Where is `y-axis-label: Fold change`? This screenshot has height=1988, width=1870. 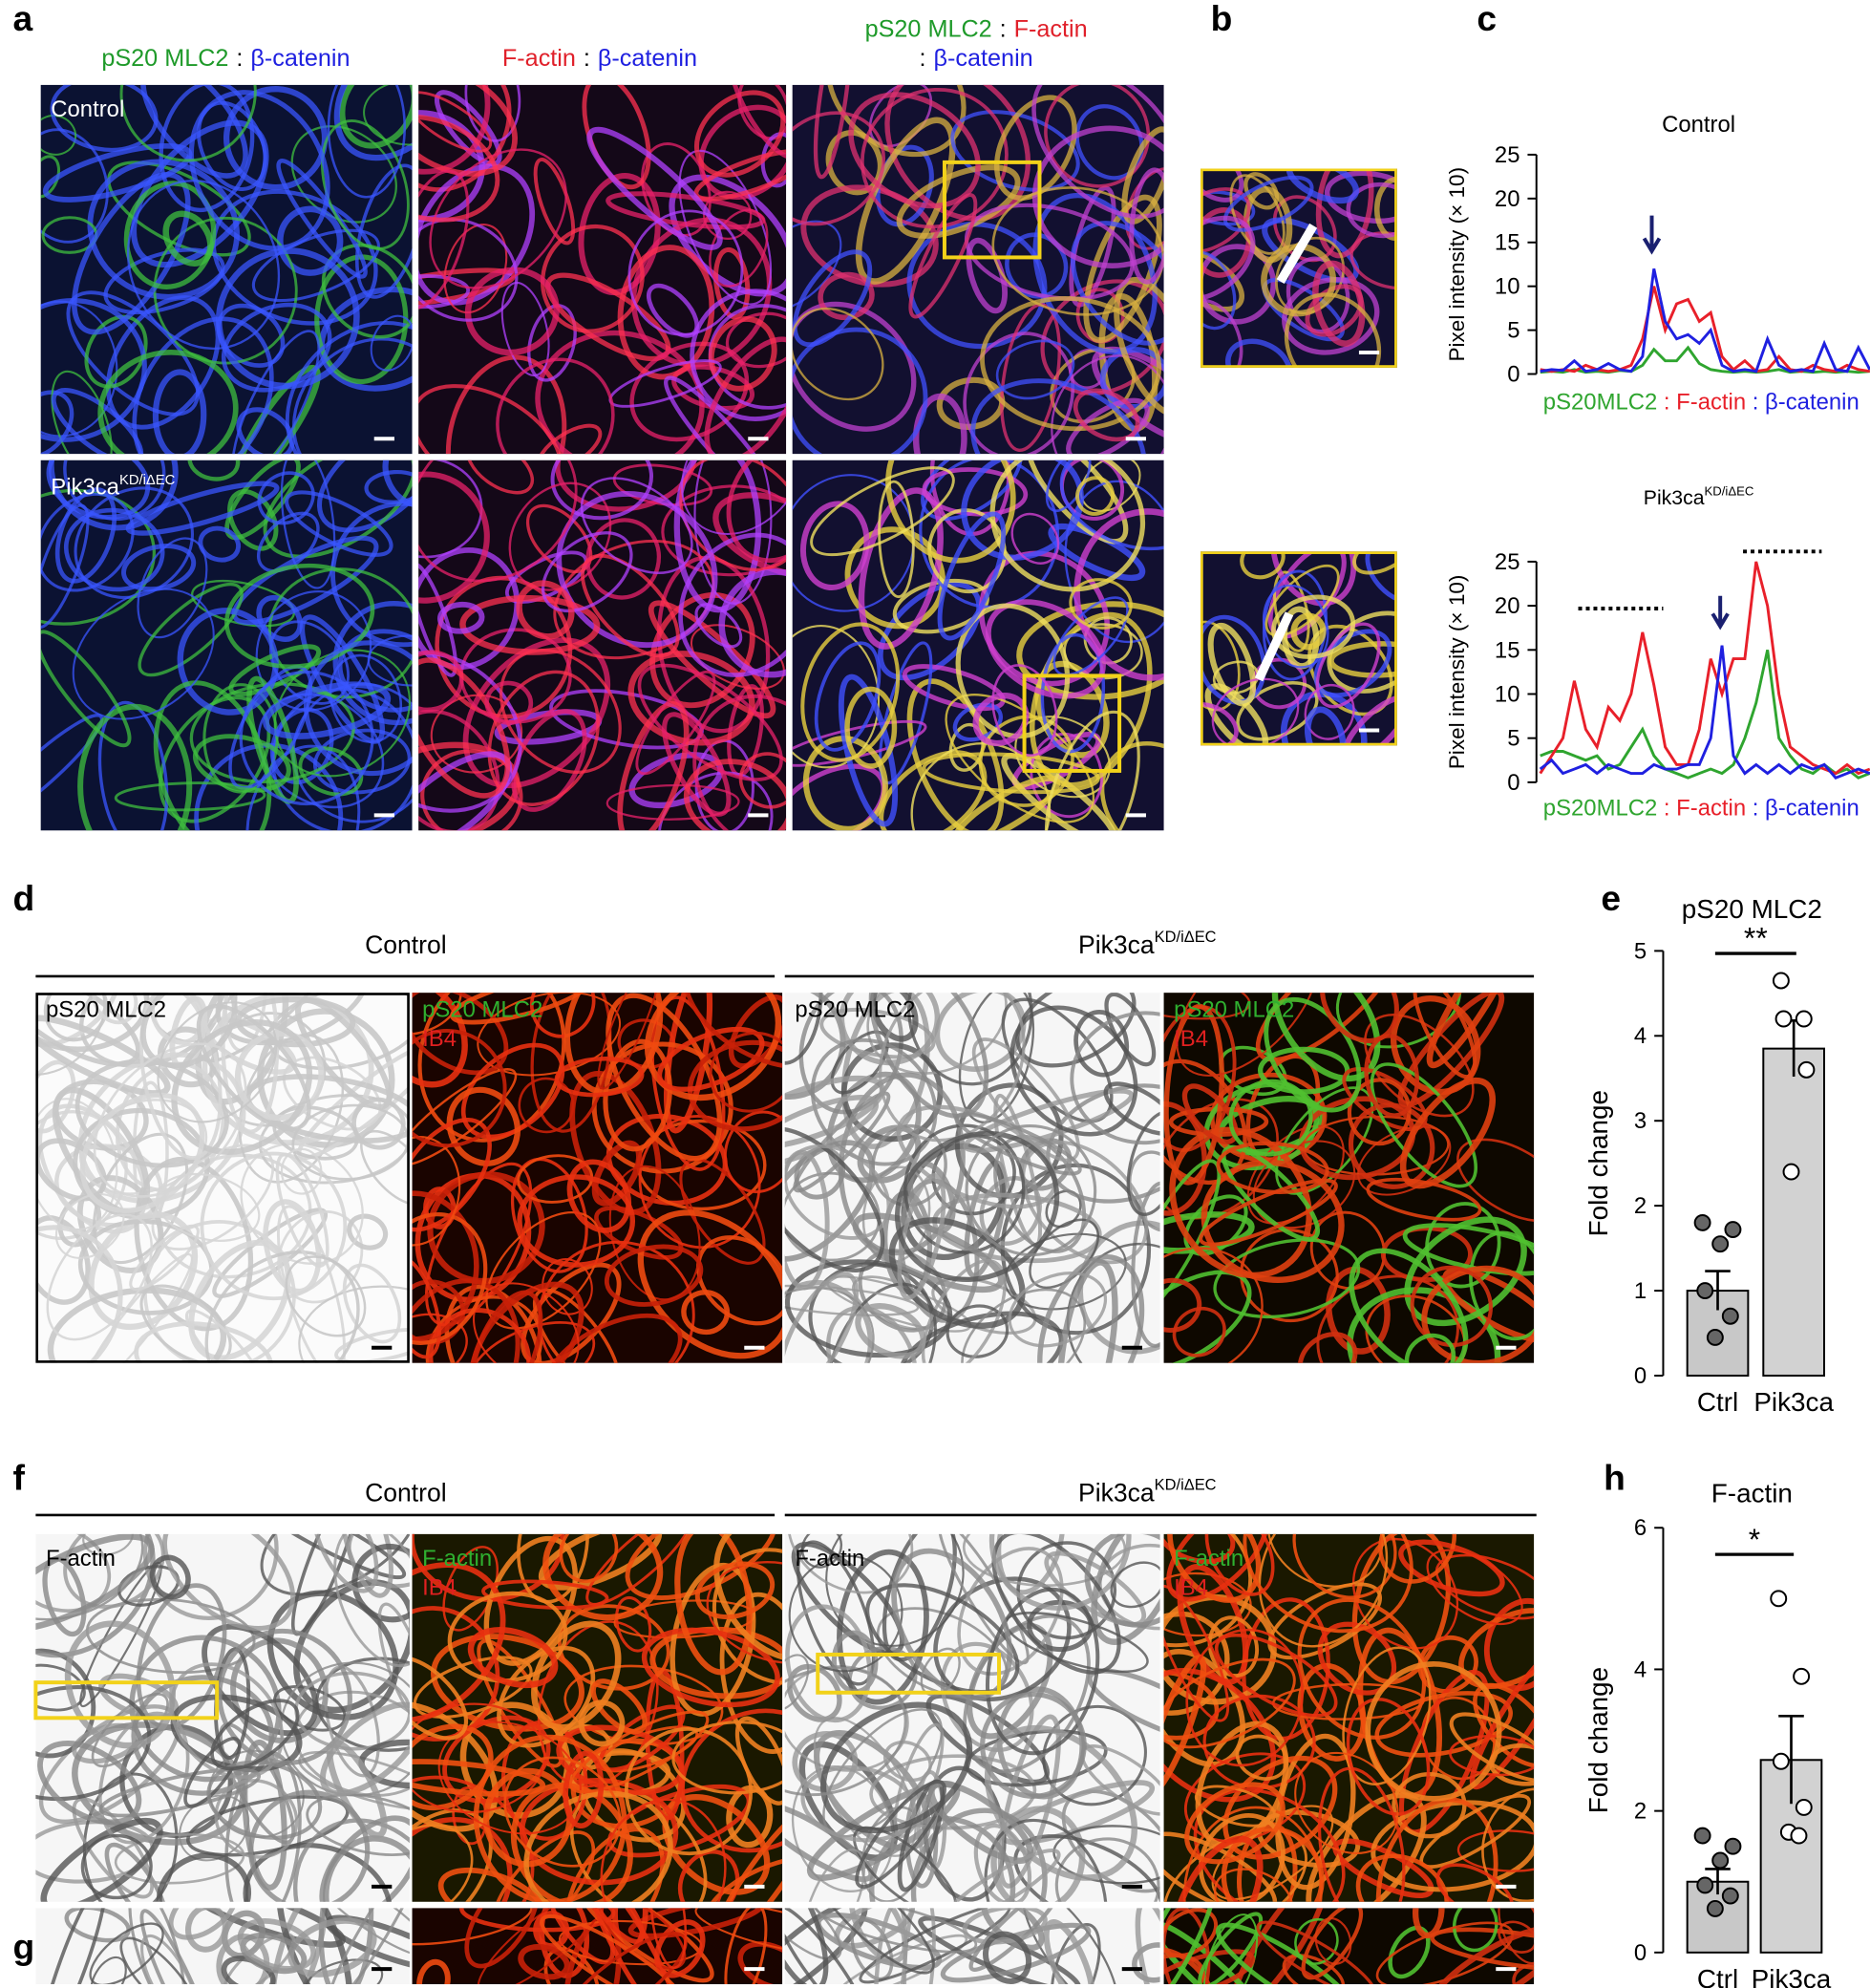 y-axis-label: Fold change is located at coordinates (1598, 1163).